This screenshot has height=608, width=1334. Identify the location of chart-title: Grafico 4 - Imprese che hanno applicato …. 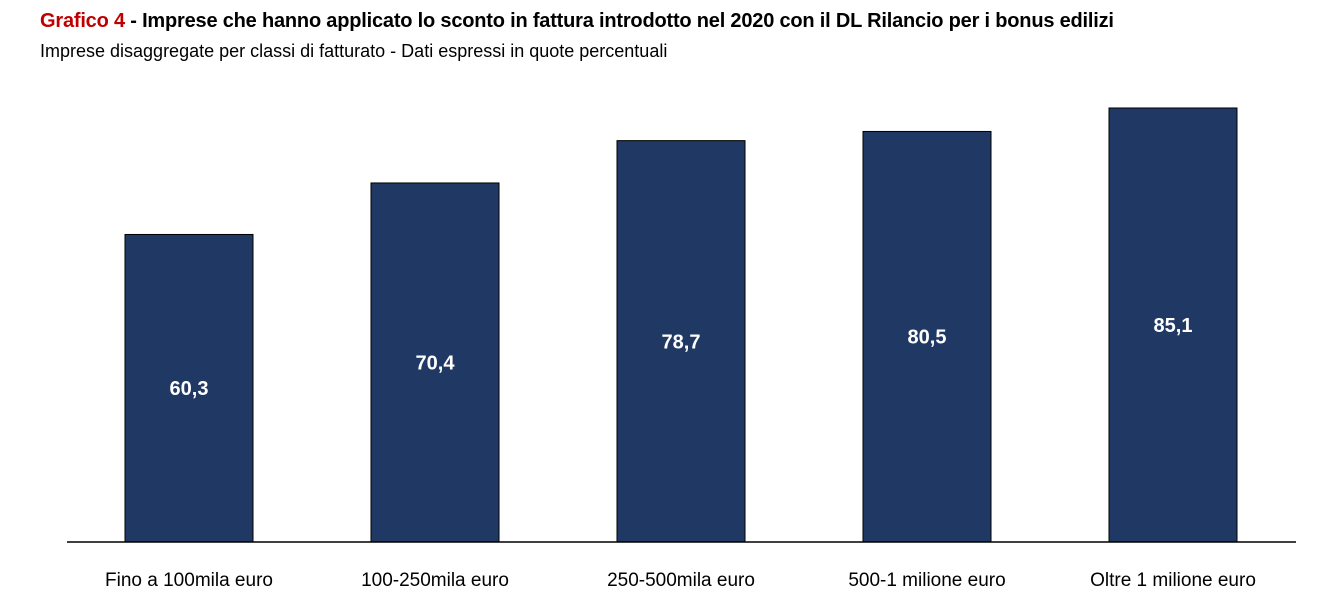
(680, 21).